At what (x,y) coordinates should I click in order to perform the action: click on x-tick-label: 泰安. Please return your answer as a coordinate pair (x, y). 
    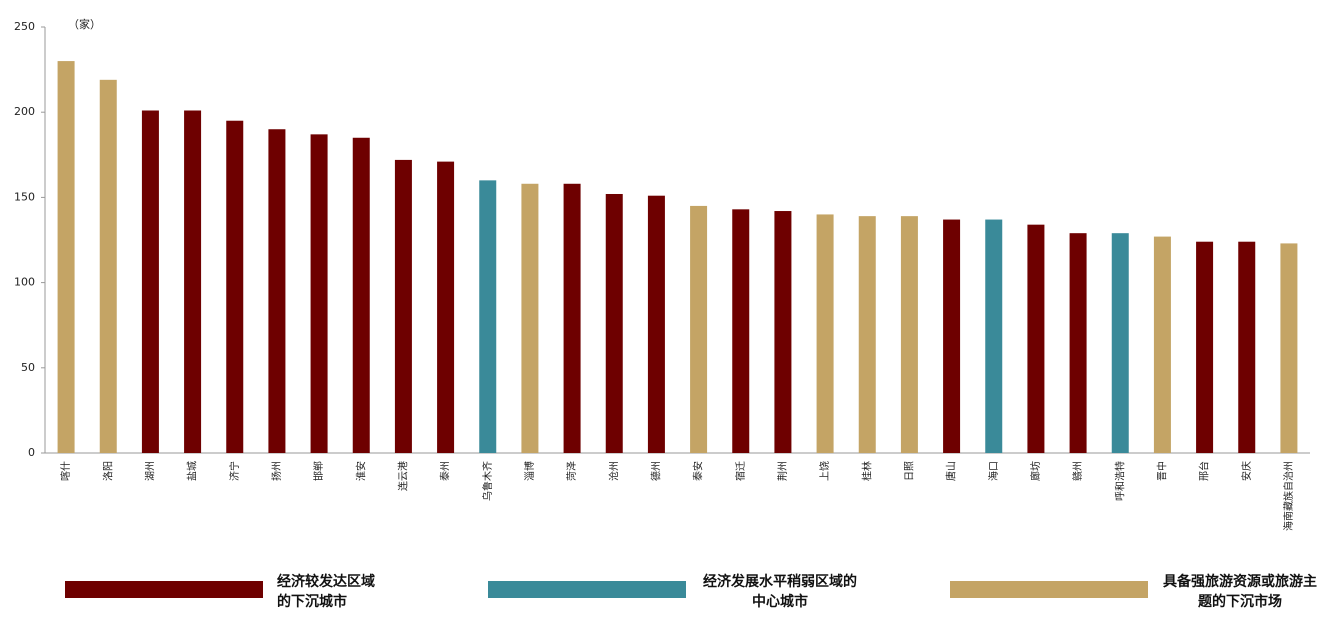
    Looking at the image, I should click on (698, 471).